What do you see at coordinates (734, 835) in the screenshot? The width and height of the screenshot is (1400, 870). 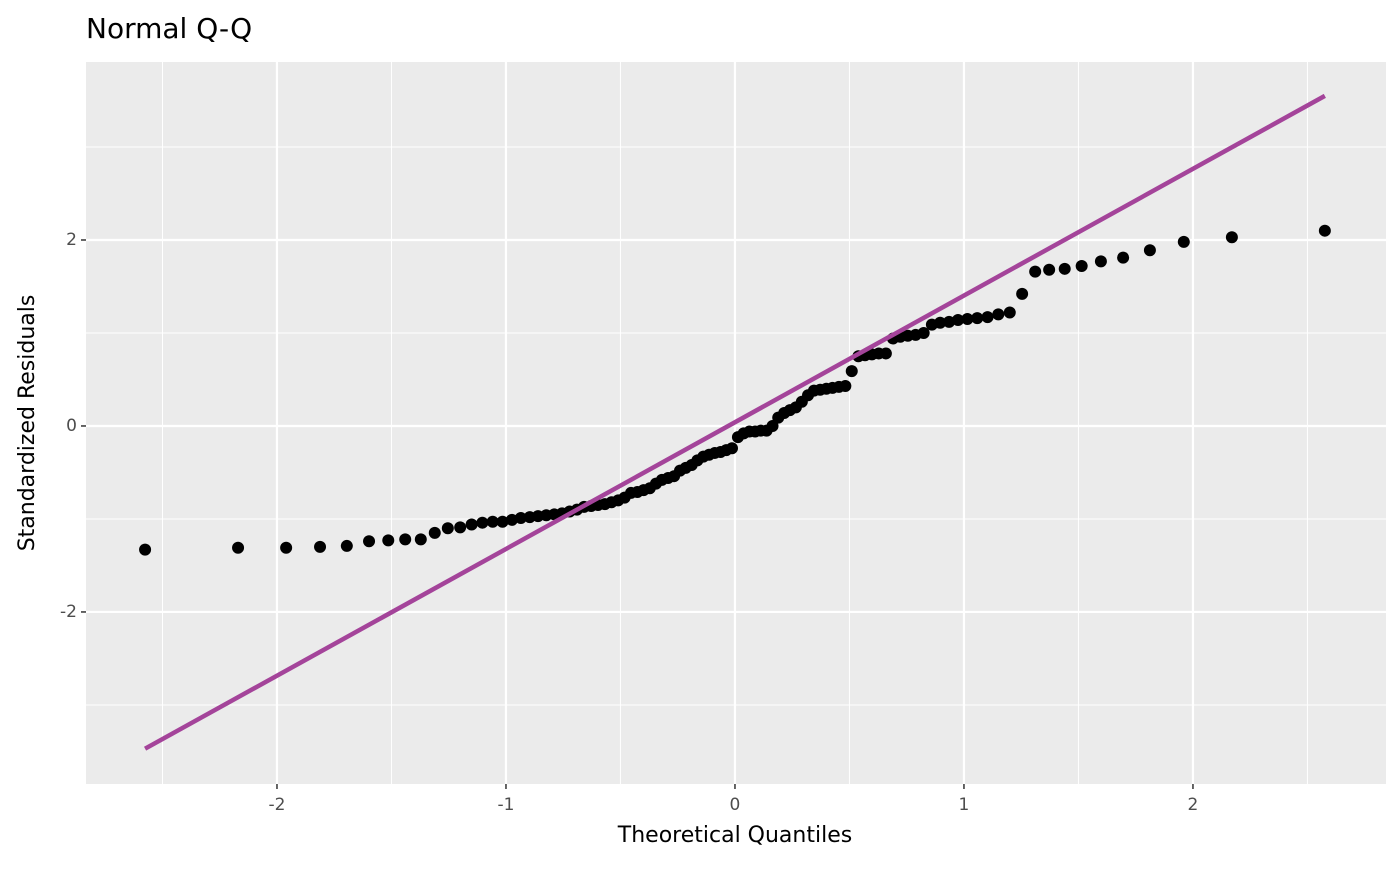 I see `x-axis-label: Theoretical Quantiles` at bounding box center [734, 835].